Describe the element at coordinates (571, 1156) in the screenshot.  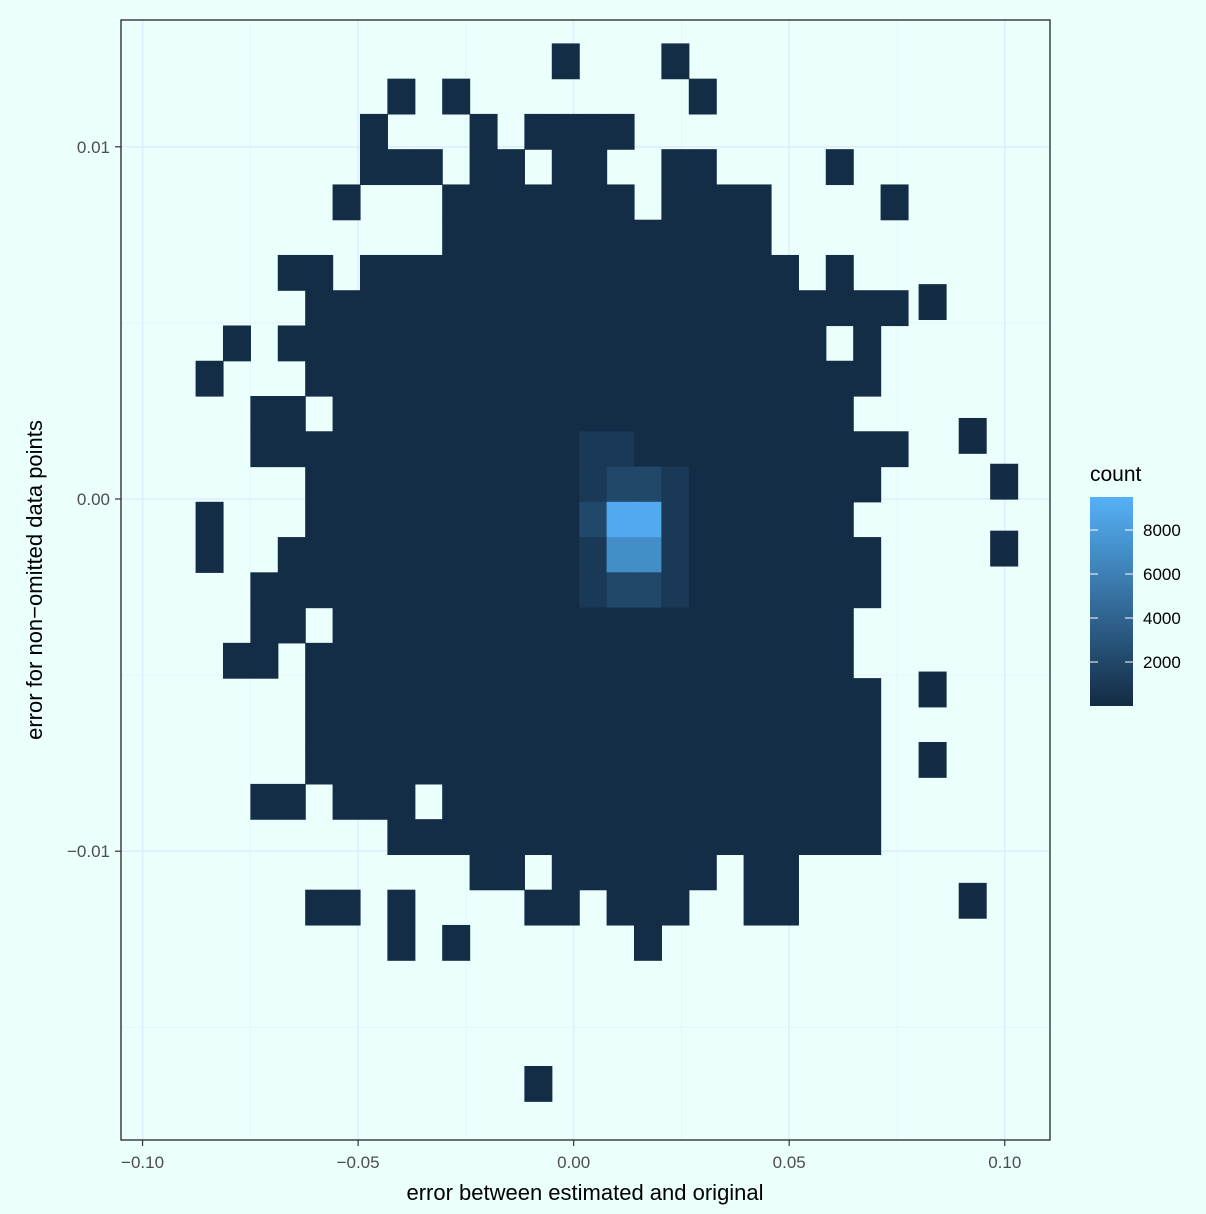
I see `x-axis: −0.10 −0.05 0.00 0.05 0.10` at that location.